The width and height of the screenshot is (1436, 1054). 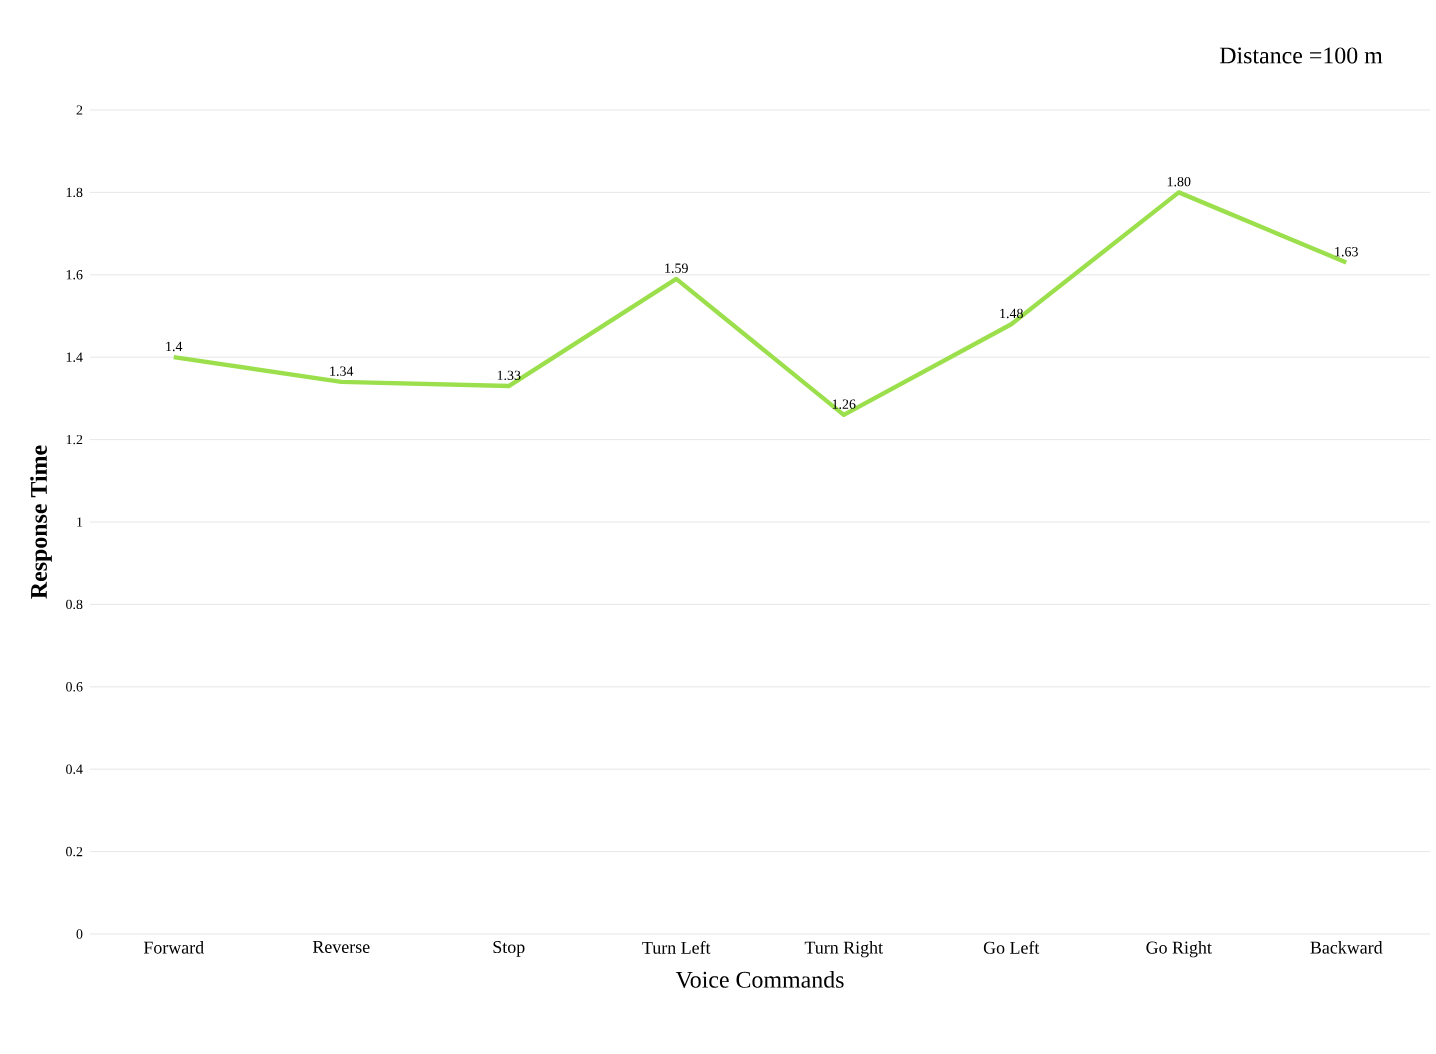 I want to click on x-tick-label: Stop, so click(x=509, y=949).